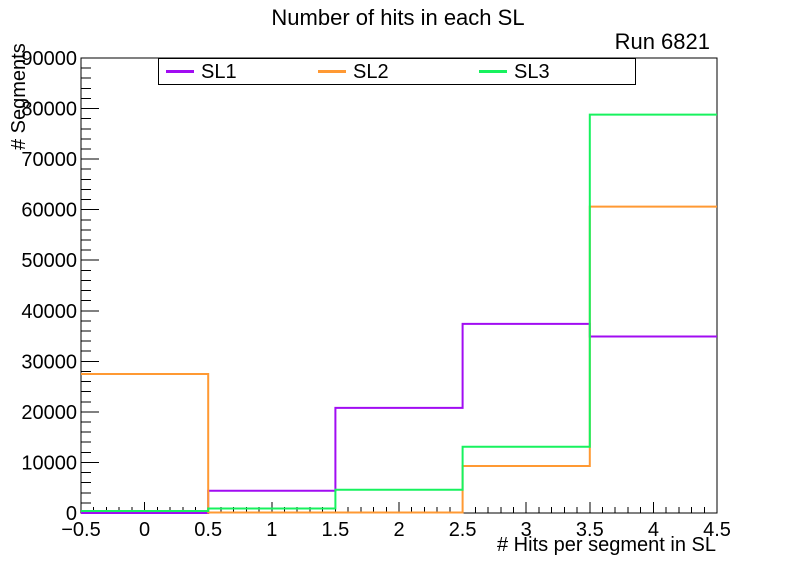 The image size is (796, 572). I want to click on legend-label-sl2: SL2, so click(371, 71).